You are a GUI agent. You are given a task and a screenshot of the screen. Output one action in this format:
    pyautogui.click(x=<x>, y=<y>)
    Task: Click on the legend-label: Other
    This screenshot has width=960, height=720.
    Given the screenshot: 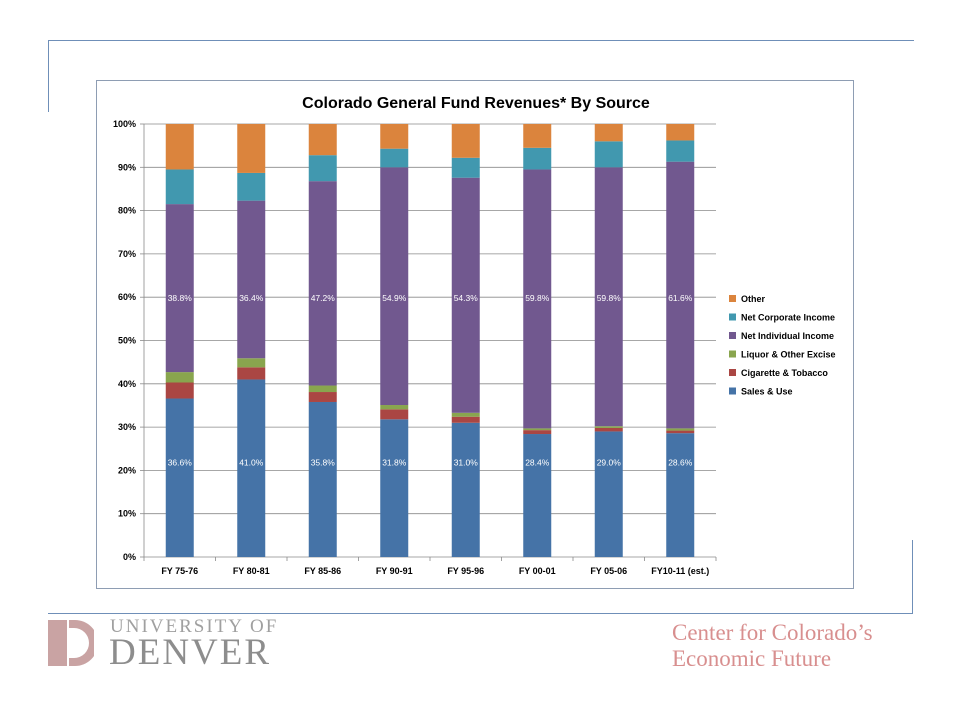 What is the action you would take?
    pyautogui.click(x=753, y=299)
    